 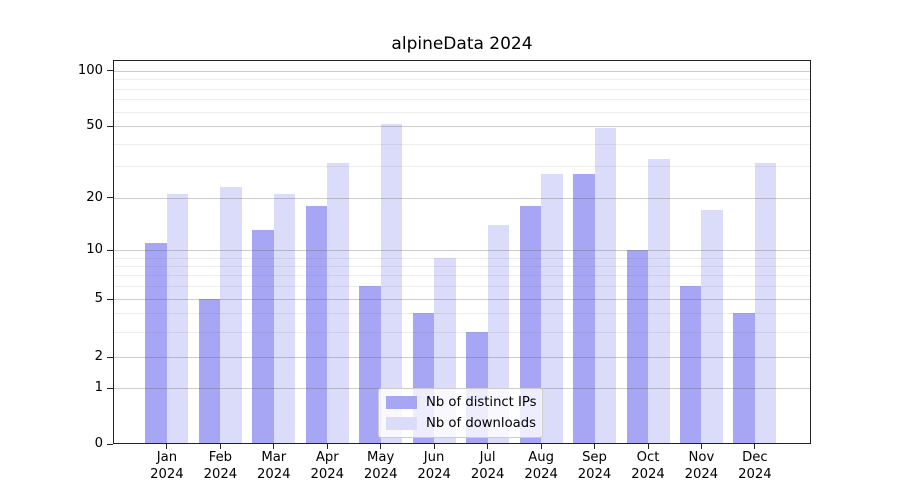 What do you see at coordinates (167, 466) in the screenshot?
I see `xtick-label-jan-2024: Jan 2024` at bounding box center [167, 466].